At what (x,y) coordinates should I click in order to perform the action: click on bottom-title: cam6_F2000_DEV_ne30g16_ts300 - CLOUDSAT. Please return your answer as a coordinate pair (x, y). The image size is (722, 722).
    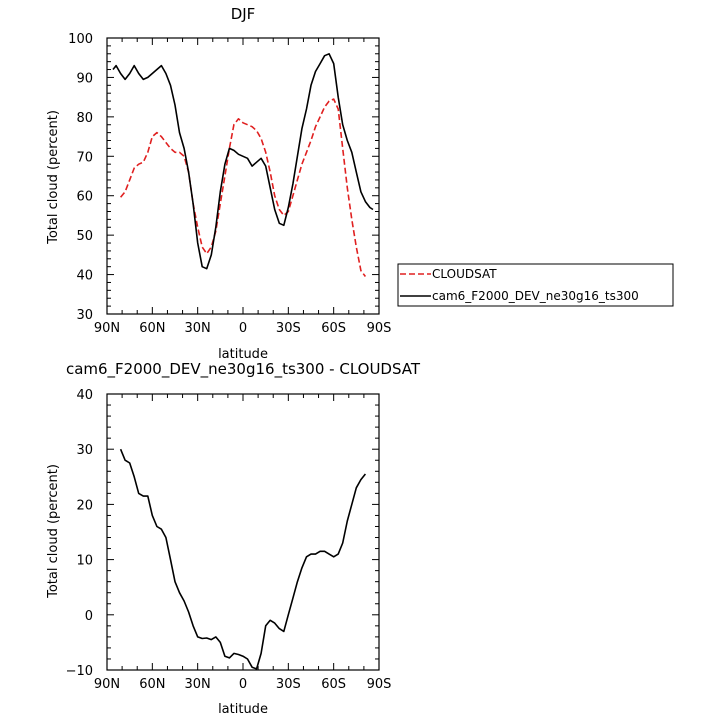
    Looking at the image, I should click on (243, 369).